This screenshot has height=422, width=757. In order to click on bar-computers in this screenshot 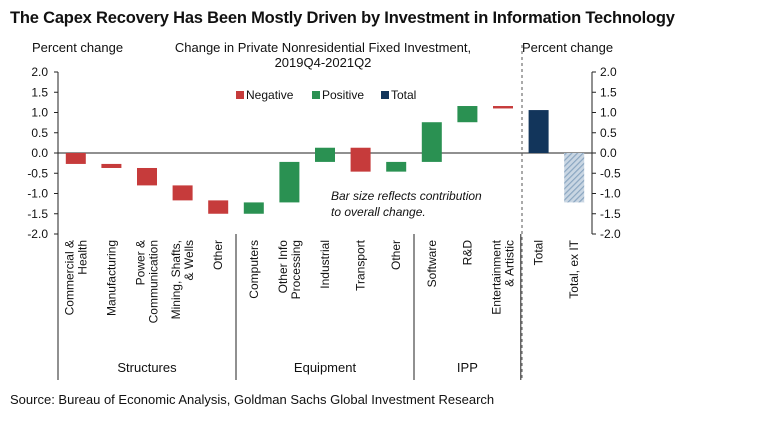, I will do `click(253, 208)`.